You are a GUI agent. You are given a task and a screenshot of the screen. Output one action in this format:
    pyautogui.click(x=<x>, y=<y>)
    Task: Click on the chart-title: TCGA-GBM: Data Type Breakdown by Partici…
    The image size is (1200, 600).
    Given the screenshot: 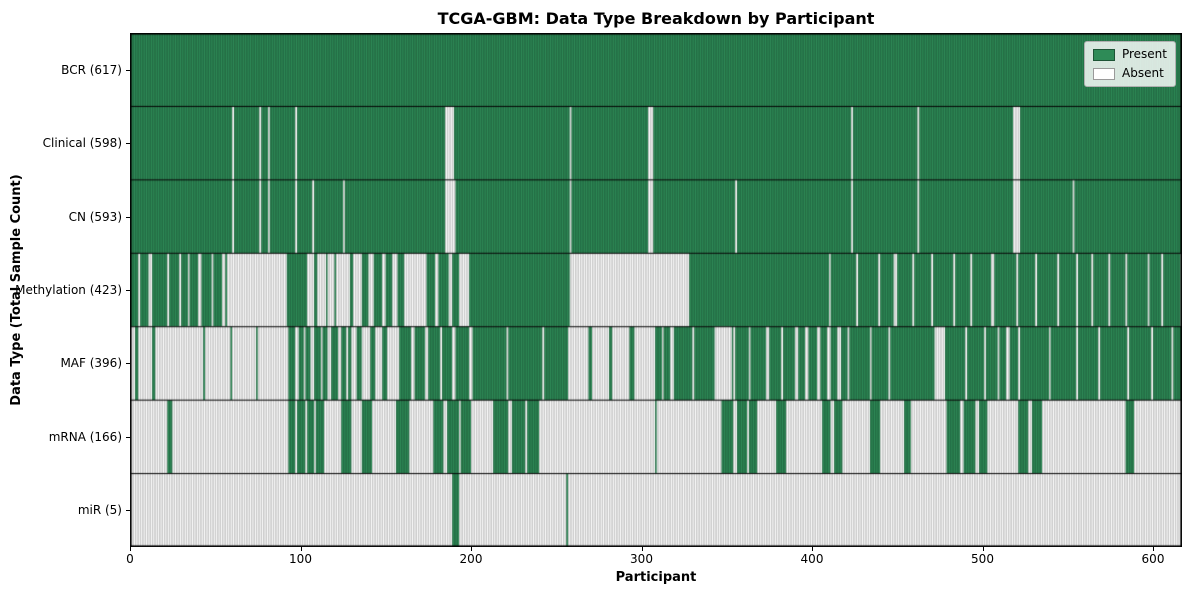 What is the action you would take?
    pyautogui.click(x=656, y=18)
    